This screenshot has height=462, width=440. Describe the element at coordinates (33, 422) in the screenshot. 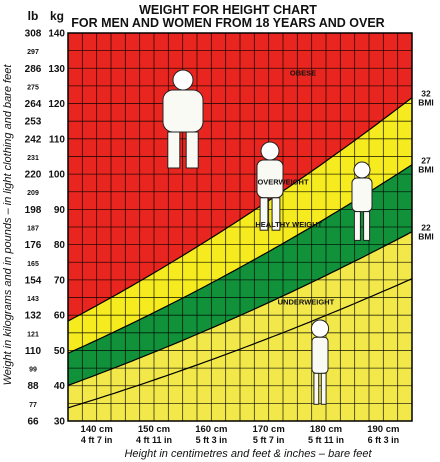

I see `lb-tick-label: 66` at that location.